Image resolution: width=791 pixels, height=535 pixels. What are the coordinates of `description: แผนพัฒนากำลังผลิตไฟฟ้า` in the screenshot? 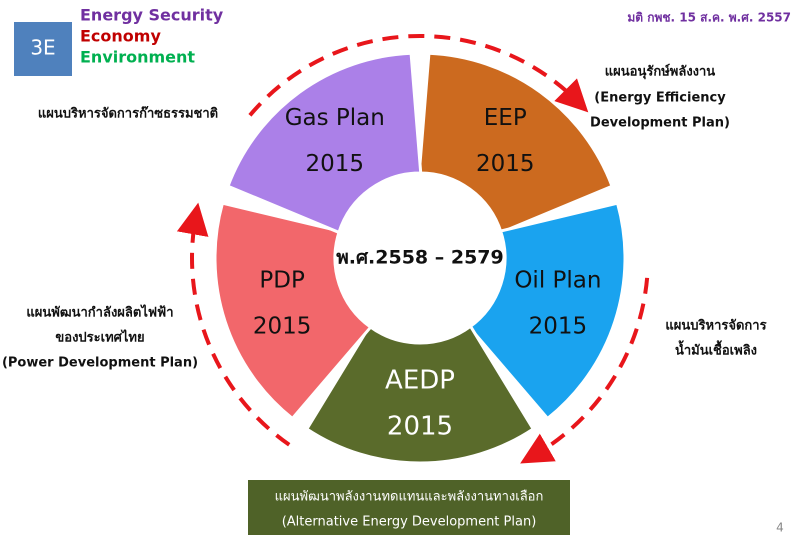 It's located at (99, 312).